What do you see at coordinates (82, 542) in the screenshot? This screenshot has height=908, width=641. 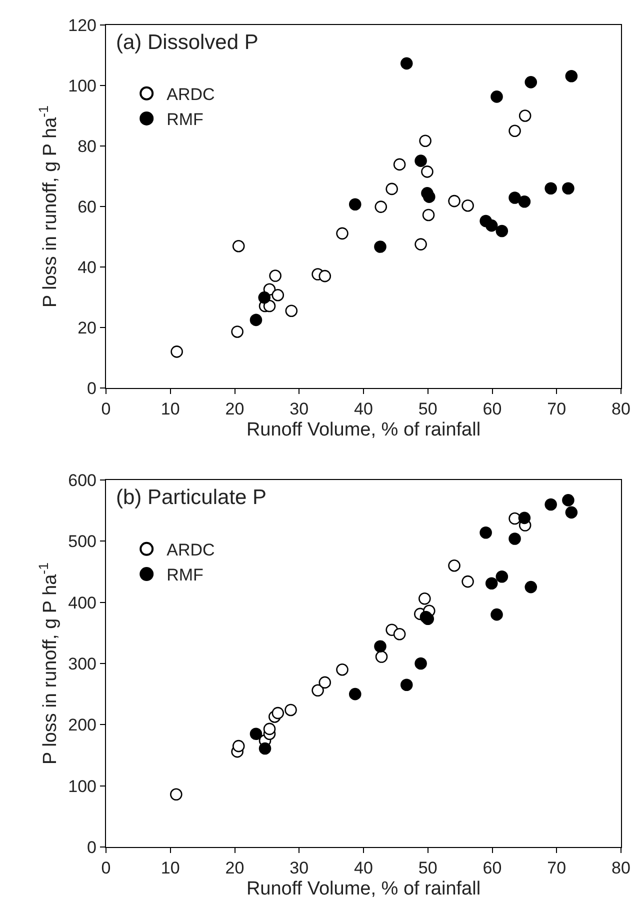 I see `y-tick-label: 500` at bounding box center [82, 542].